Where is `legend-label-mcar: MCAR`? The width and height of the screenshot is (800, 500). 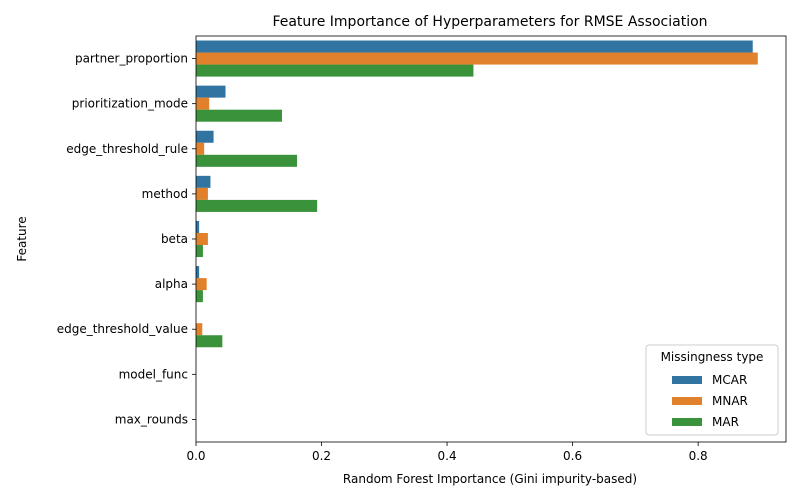
legend-label-mcar: MCAR is located at coordinates (729, 380).